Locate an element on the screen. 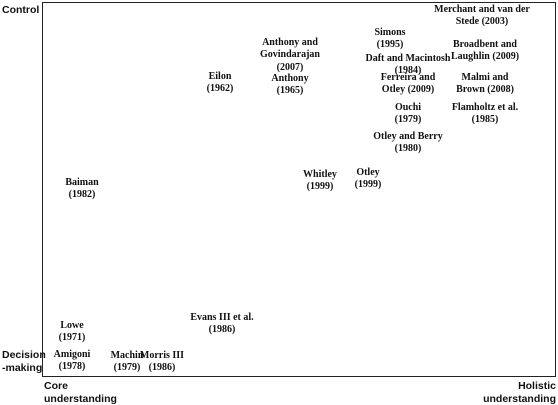  node: Morris III (1986) is located at coordinates (162, 362).